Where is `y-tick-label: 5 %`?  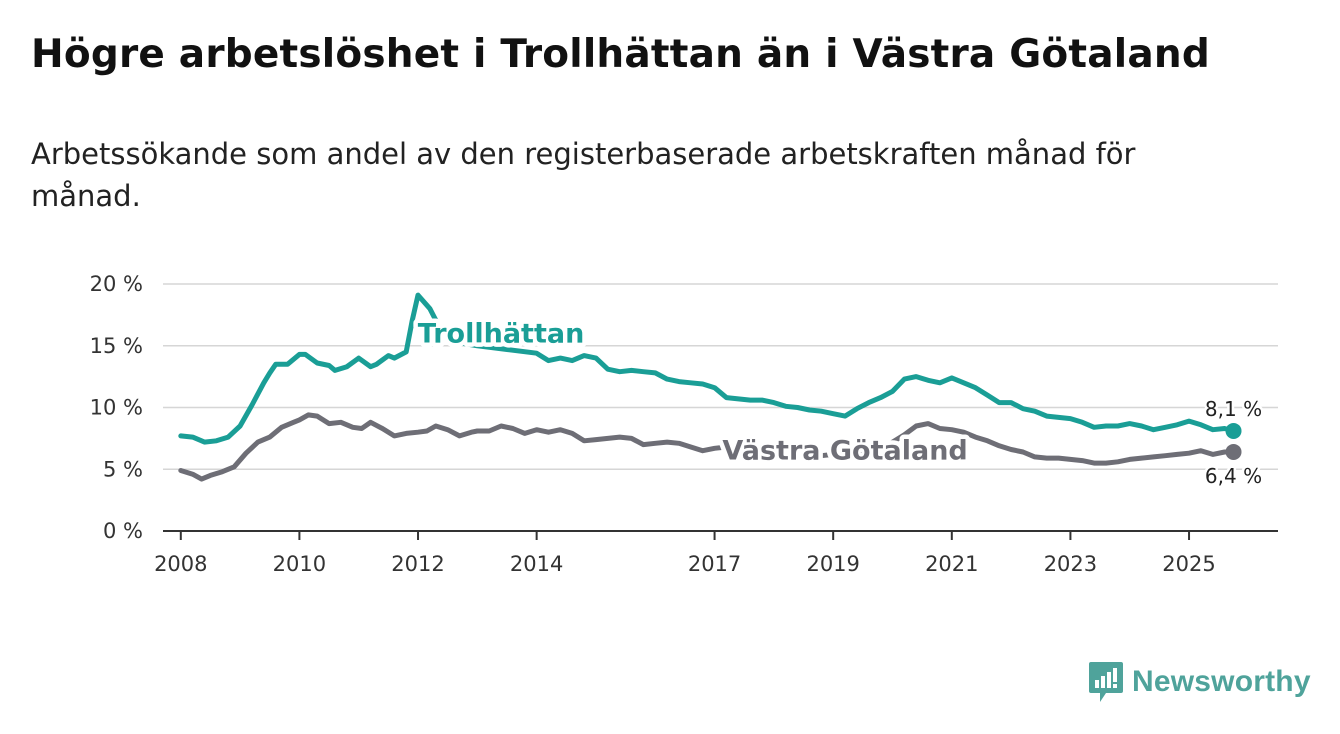 y-tick-label: 5 % is located at coordinates (123, 469).